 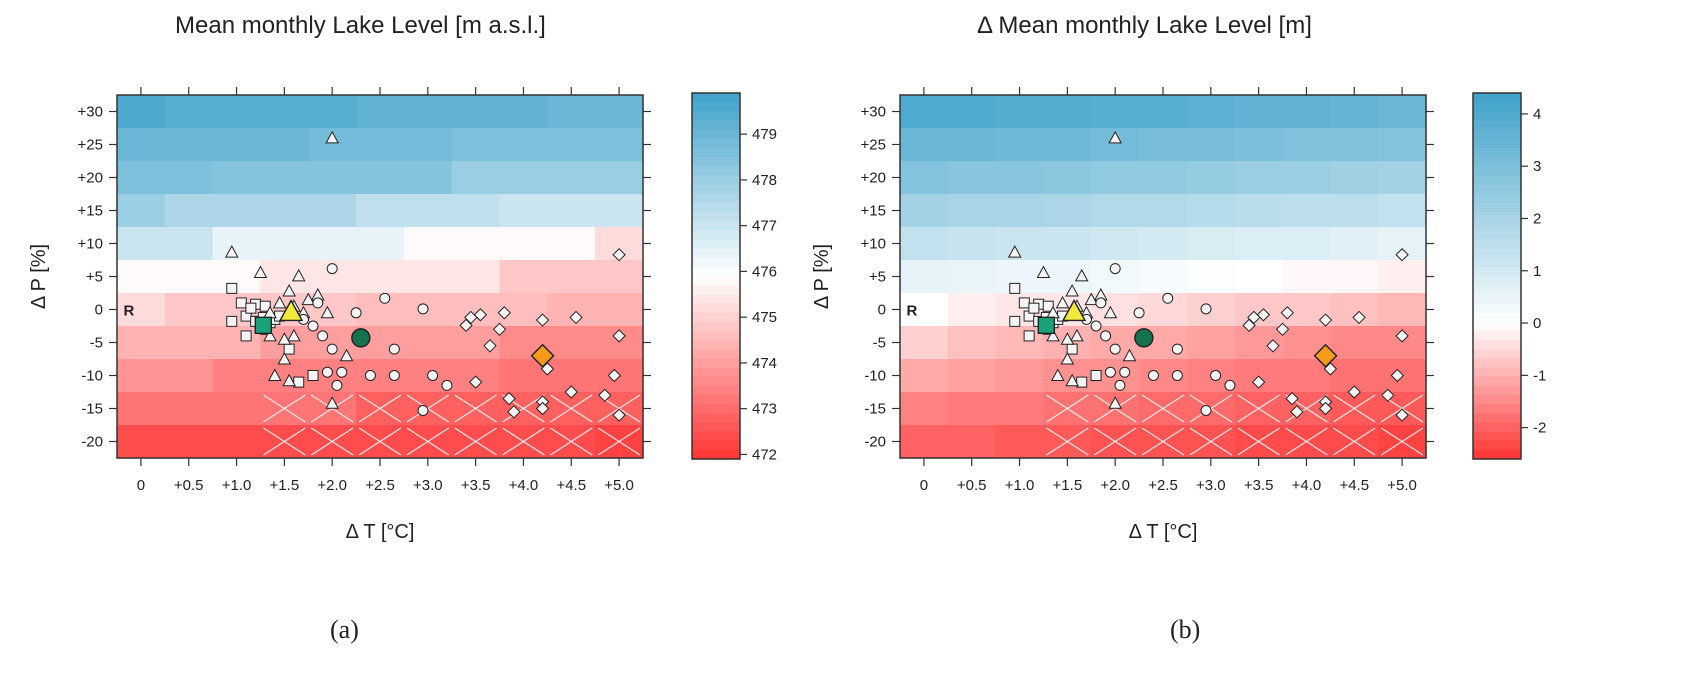 What do you see at coordinates (285, 485) in the screenshot?
I see `x-tick-label: +1.5` at bounding box center [285, 485].